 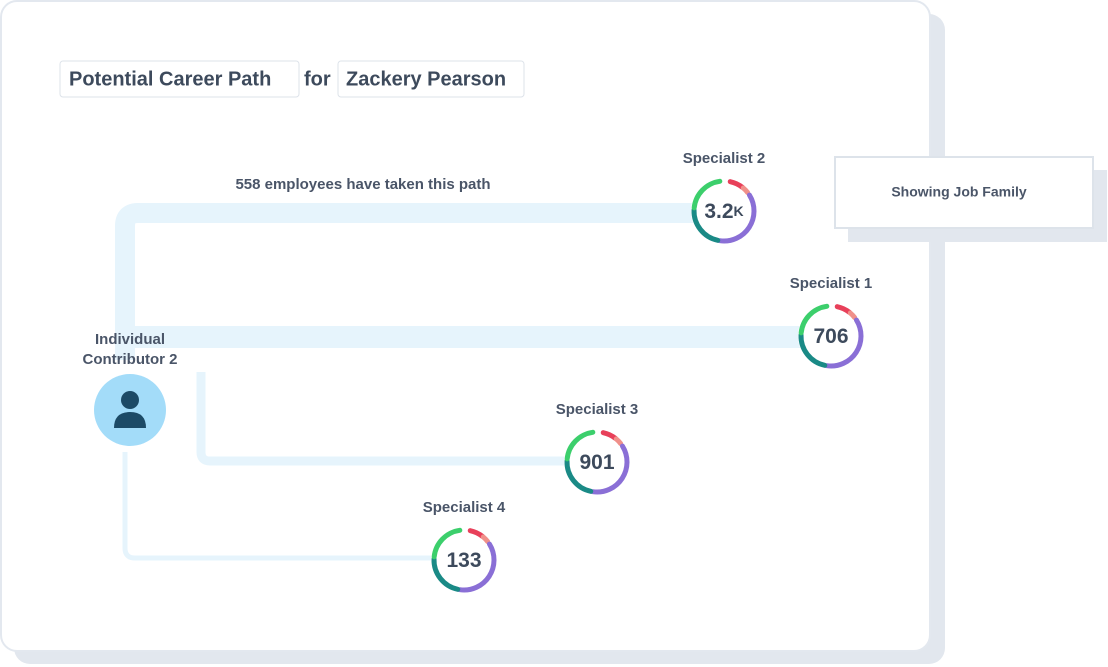 What do you see at coordinates (724, 158) in the screenshot?
I see `node-label: Specialist 2` at bounding box center [724, 158].